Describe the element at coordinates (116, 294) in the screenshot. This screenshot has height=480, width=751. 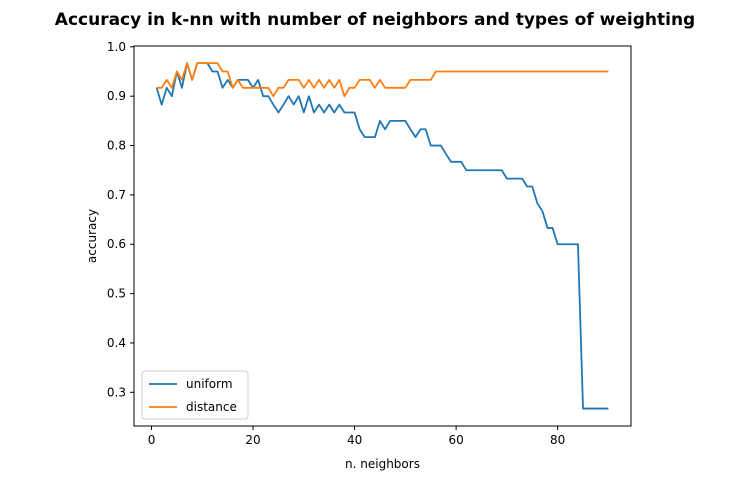
I see `y-tick-label: 0.5` at that location.